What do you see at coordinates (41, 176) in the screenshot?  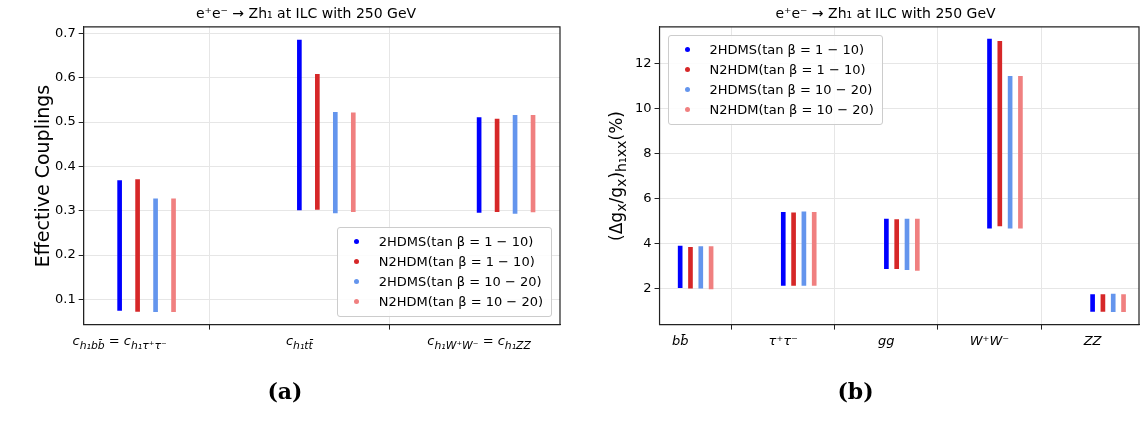 I see `y-axis-title: Effective Couplings` at bounding box center [41, 176].